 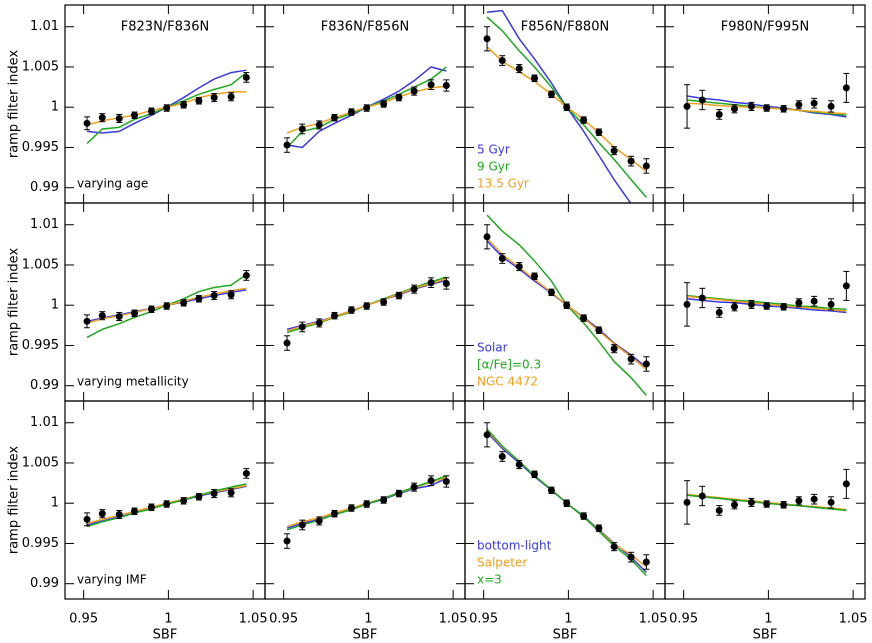 What do you see at coordinates (765, 27) in the screenshot?
I see `panel-title: F980N/F995N` at bounding box center [765, 27].